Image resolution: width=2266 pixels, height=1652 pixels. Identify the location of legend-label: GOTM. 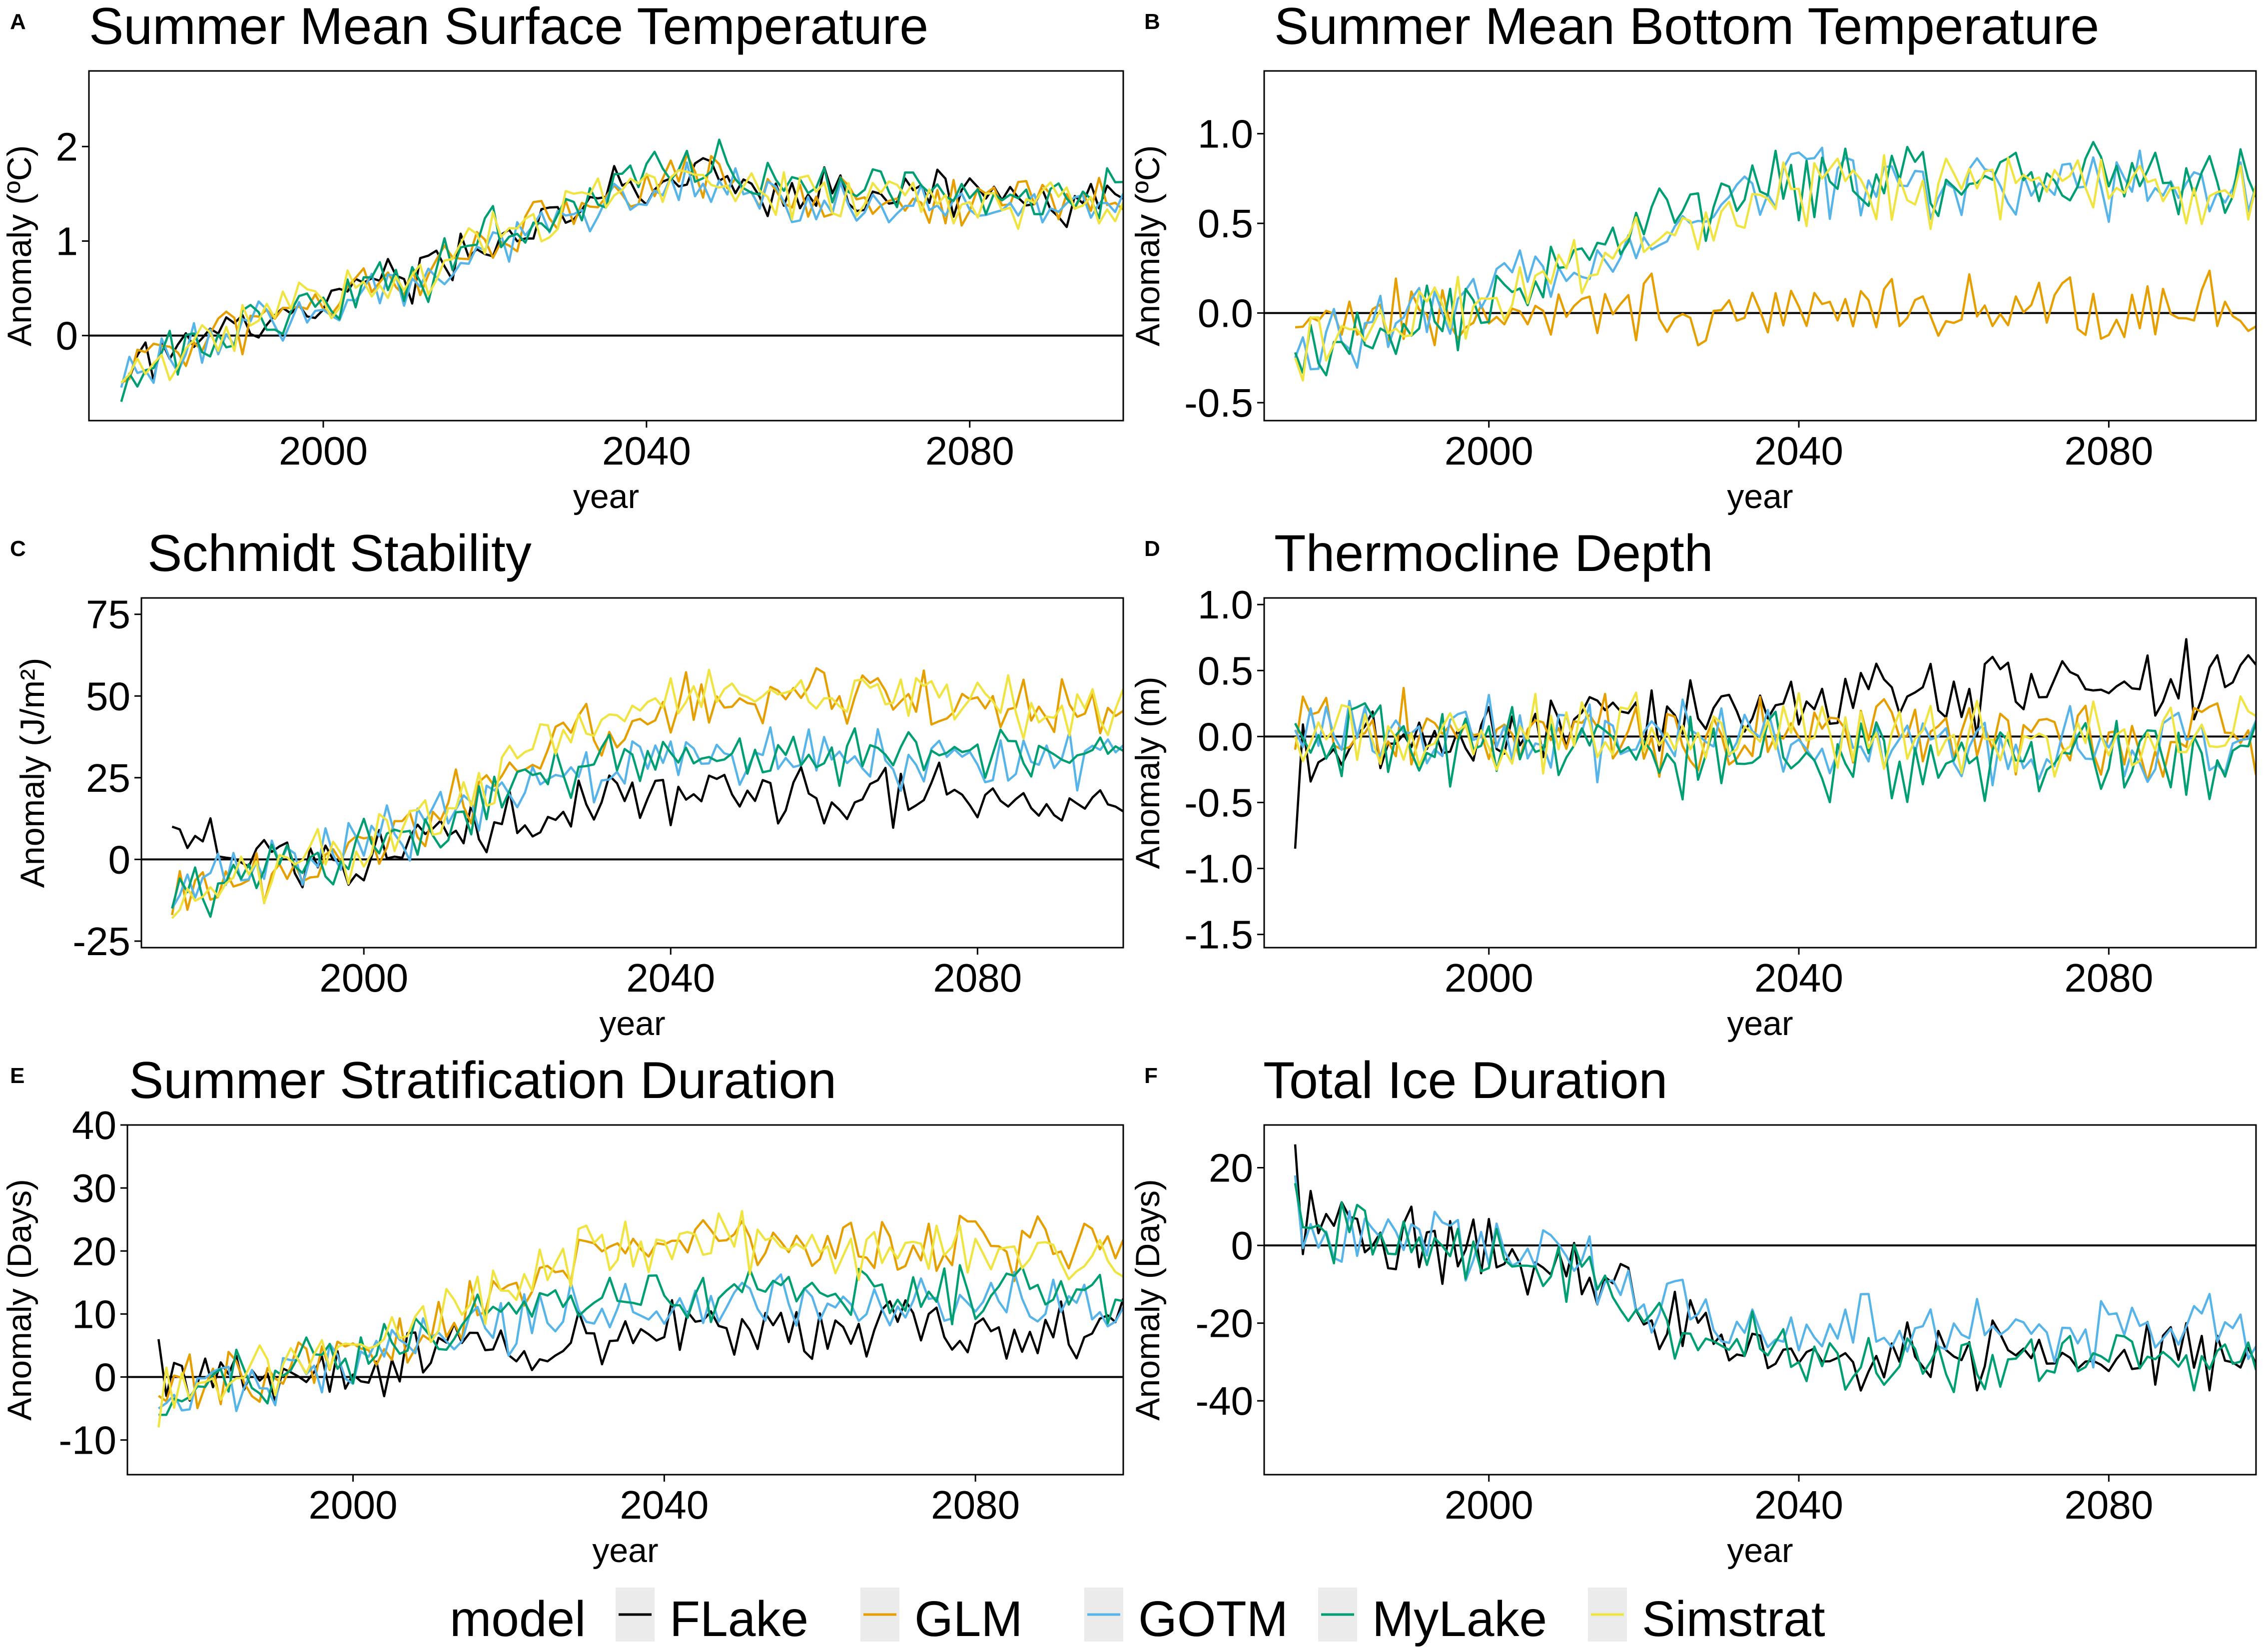
(1213, 1619).